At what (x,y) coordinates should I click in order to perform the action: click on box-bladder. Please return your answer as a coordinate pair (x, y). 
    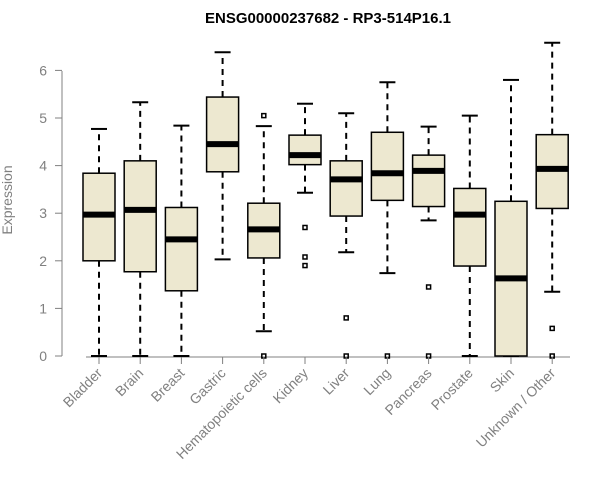
    Looking at the image, I should click on (99, 242).